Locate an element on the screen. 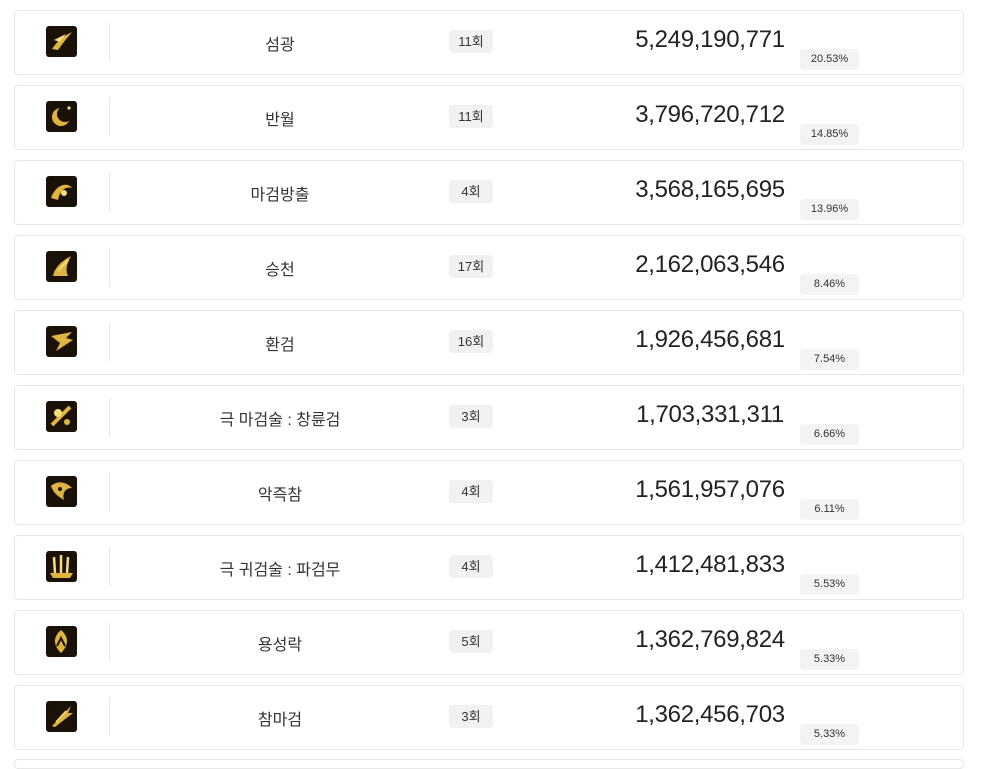 This screenshot has height=769, width=988. hit-count-badge: 17회 is located at coordinates (471, 266).